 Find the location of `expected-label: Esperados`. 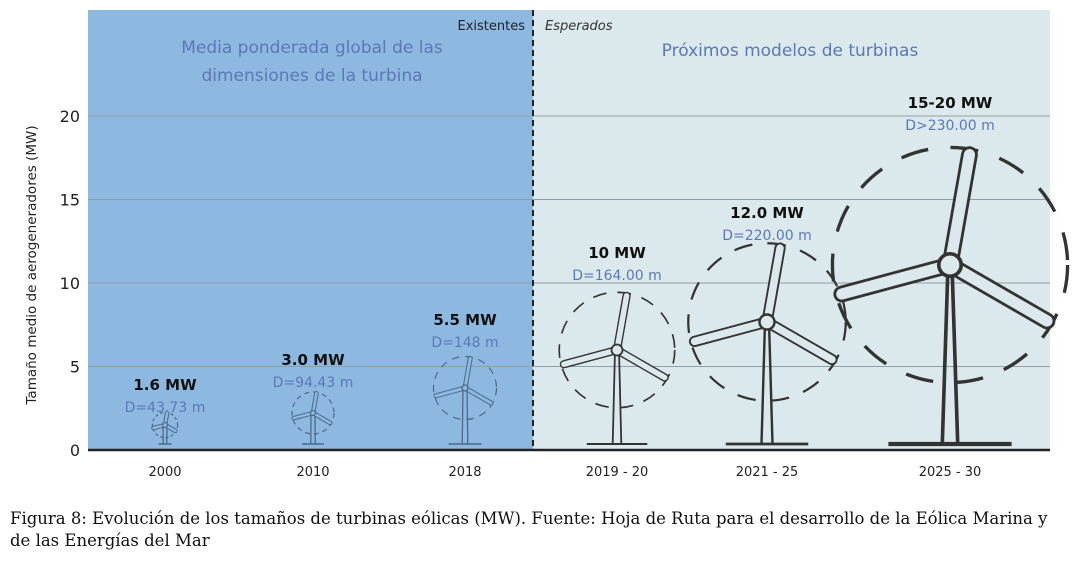

expected-label: Esperados is located at coordinates (579, 26).